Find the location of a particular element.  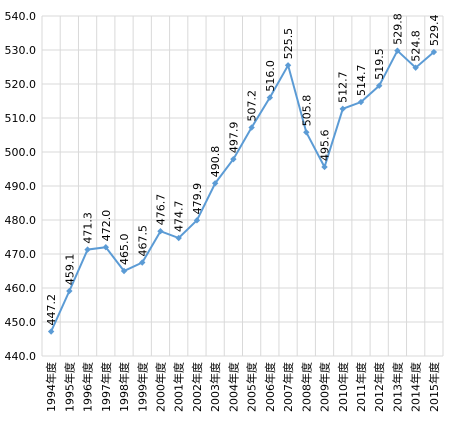

data-label: 514.7 is located at coordinates (361, 81).